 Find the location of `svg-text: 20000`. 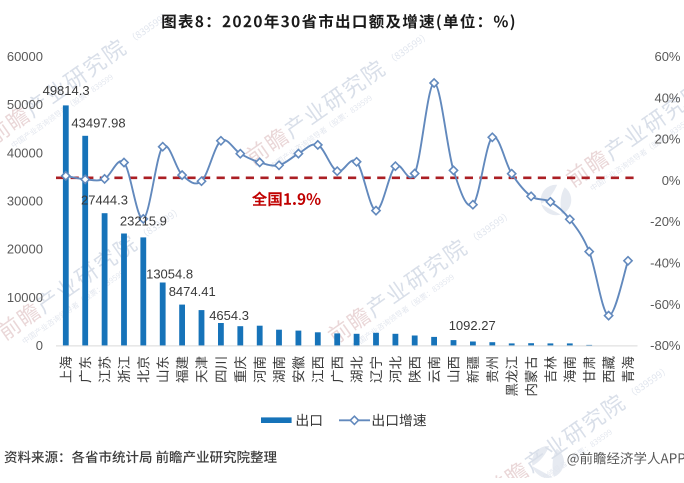

svg-text: 20000 is located at coordinates (25, 249).